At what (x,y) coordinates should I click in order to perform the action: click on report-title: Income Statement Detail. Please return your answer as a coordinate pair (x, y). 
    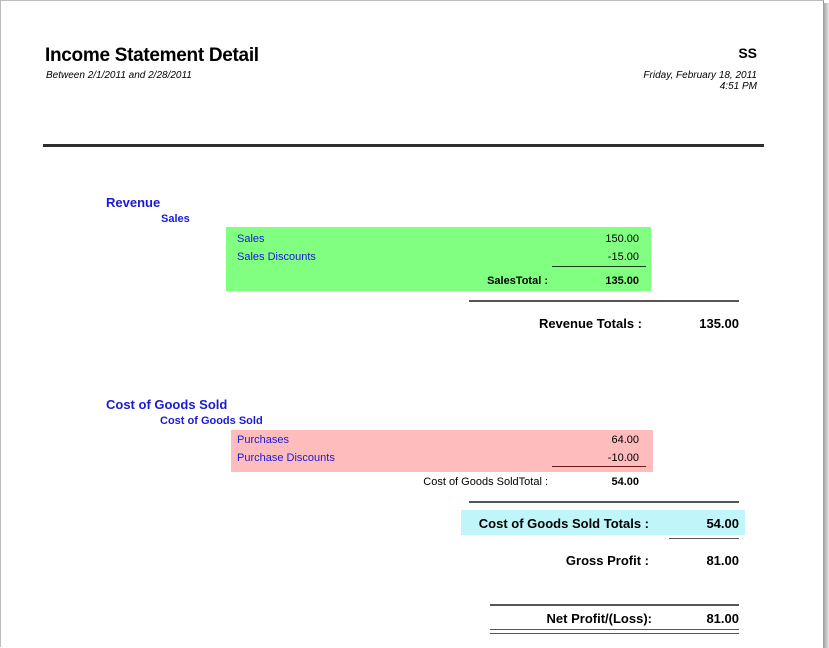
    Looking at the image, I should click on (152, 55).